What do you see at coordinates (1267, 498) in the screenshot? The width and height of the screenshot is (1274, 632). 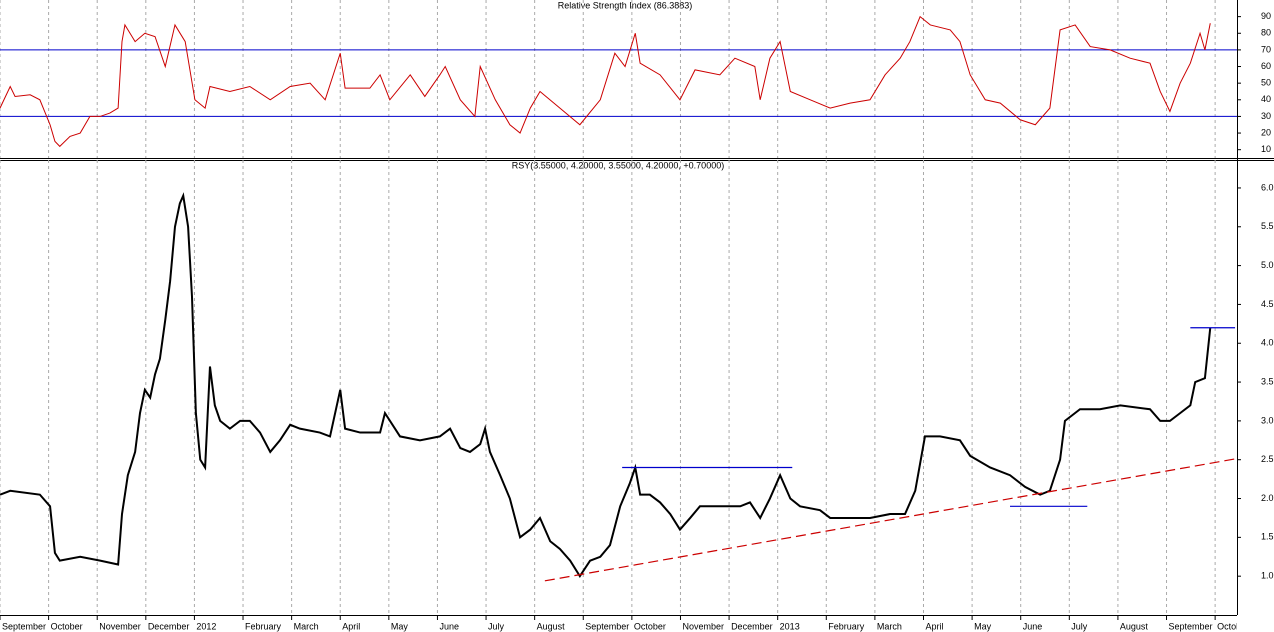 I see `y-tick-label: 2.0` at bounding box center [1267, 498].